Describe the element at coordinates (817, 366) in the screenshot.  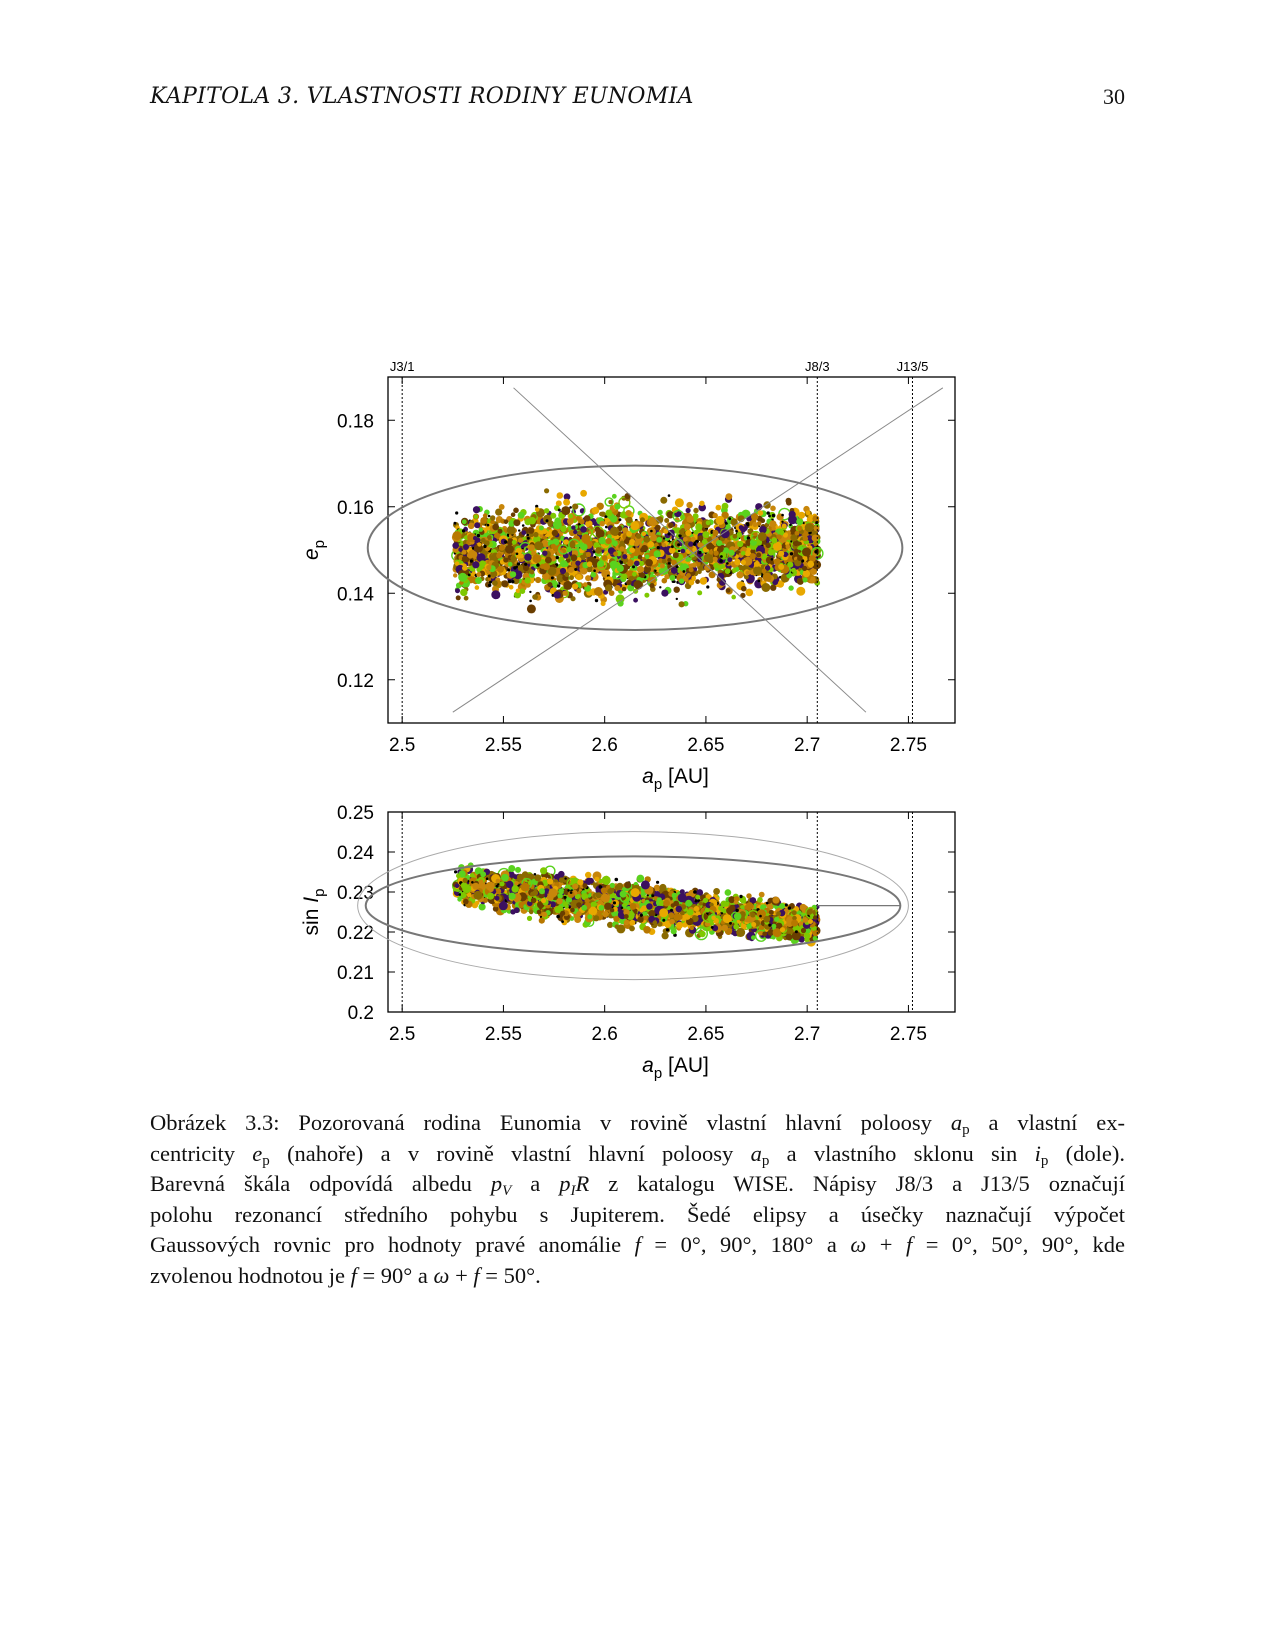
I see `resonance-label: J8/3` at that location.